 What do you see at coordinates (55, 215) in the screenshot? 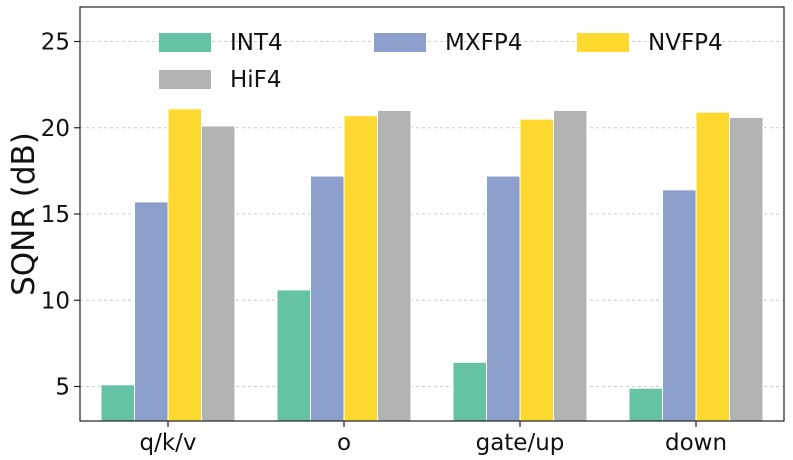
I see `y-tick-label: 15` at bounding box center [55, 215].